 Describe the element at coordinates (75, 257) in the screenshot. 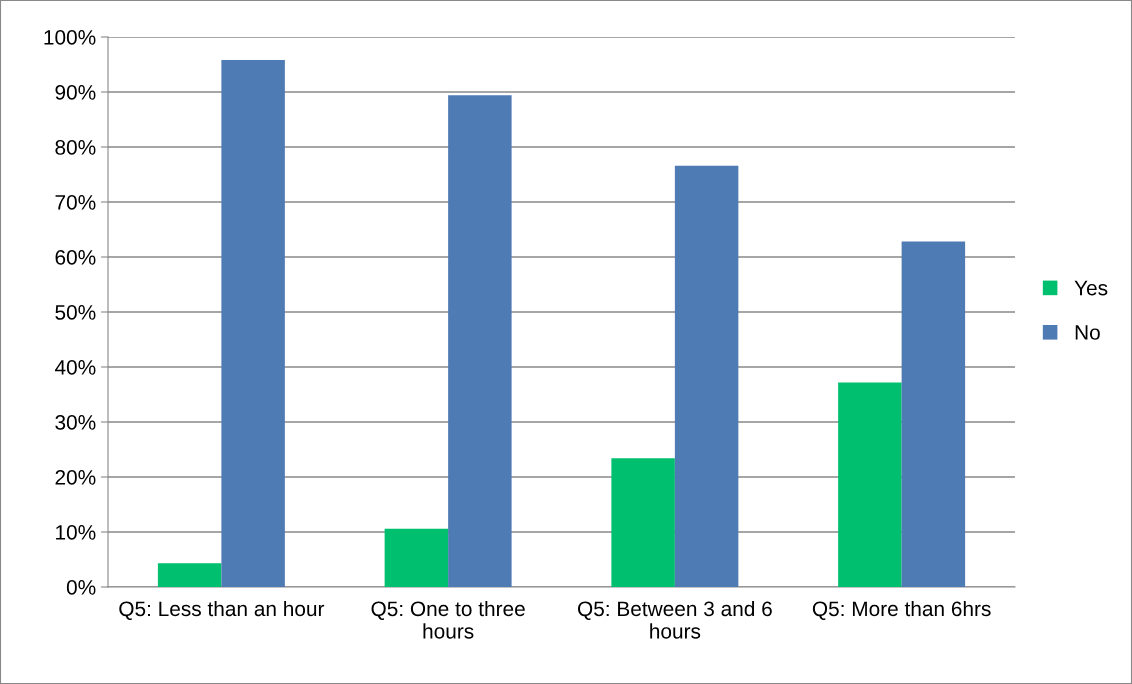

I see `y-tick-label: 60%` at that location.